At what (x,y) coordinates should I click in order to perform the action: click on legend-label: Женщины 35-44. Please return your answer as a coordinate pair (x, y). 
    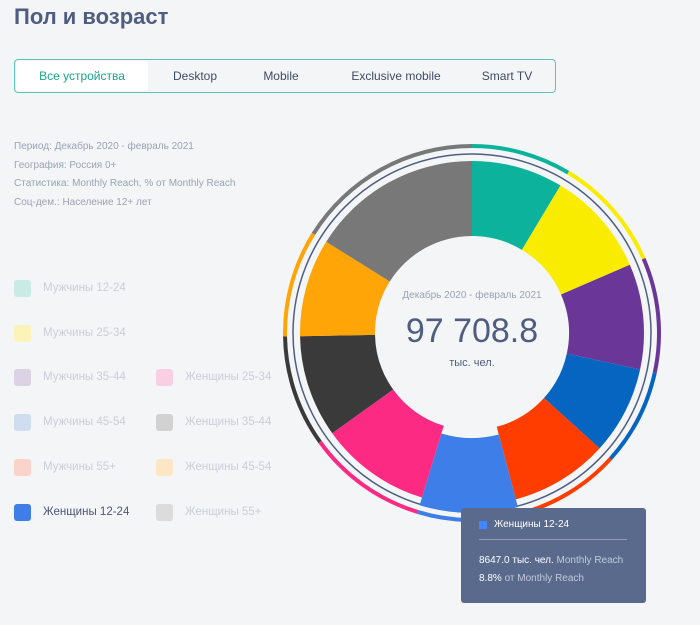
    Looking at the image, I should click on (228, 422).